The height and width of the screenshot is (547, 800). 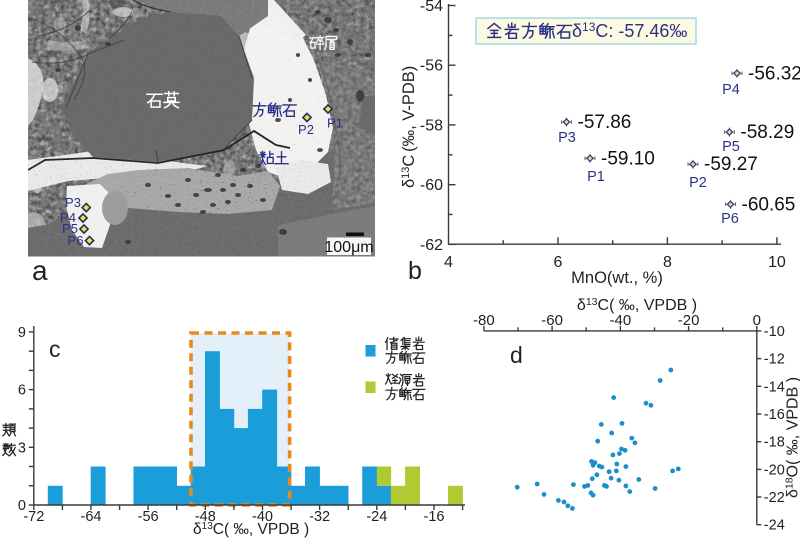 I want to click on svg-text: 8, so click(x=667, y=262).